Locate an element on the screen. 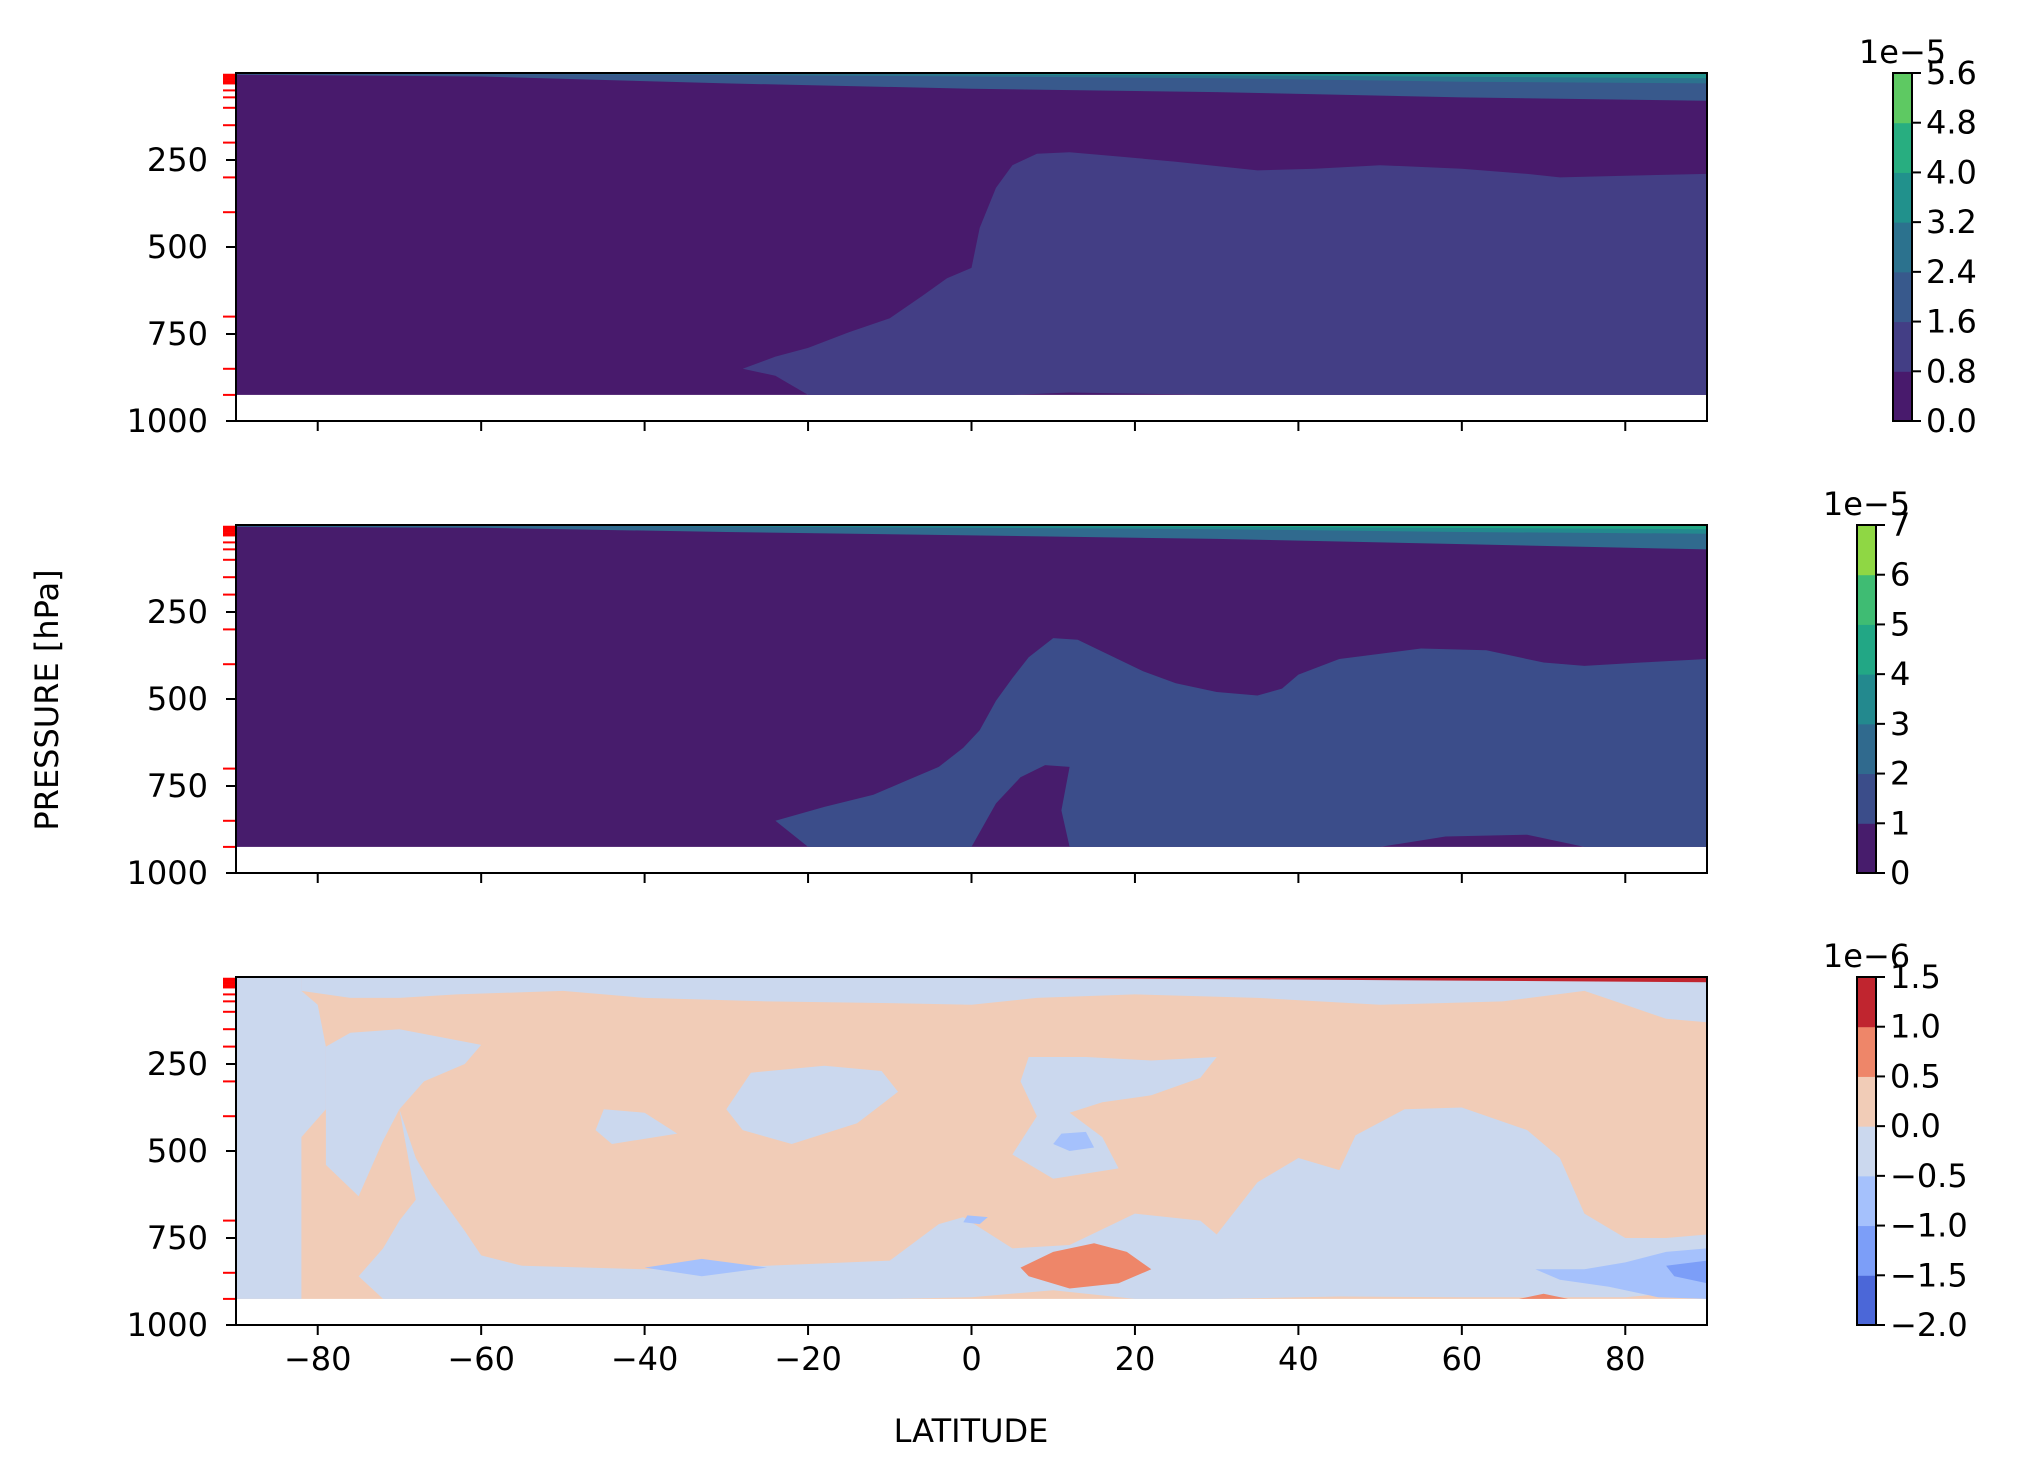 This screenshot has height=1474, width=2025. colorbar-offset-text: 1e−5 is located at coordinates (1902, 52).